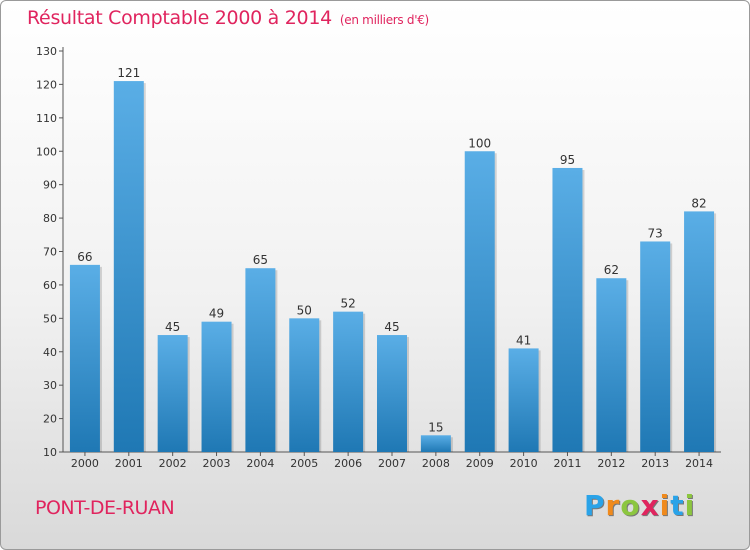 The width and height of the screenshot is (750, 550). Describe the element at coordinates (630, 505) in the screenshot. I see `logo-letter: o` at that location.